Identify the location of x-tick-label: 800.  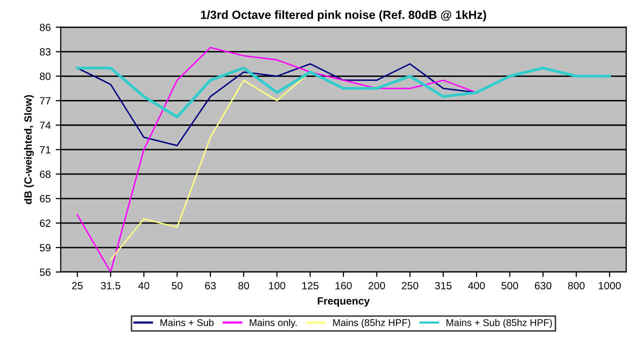
(576, 286).